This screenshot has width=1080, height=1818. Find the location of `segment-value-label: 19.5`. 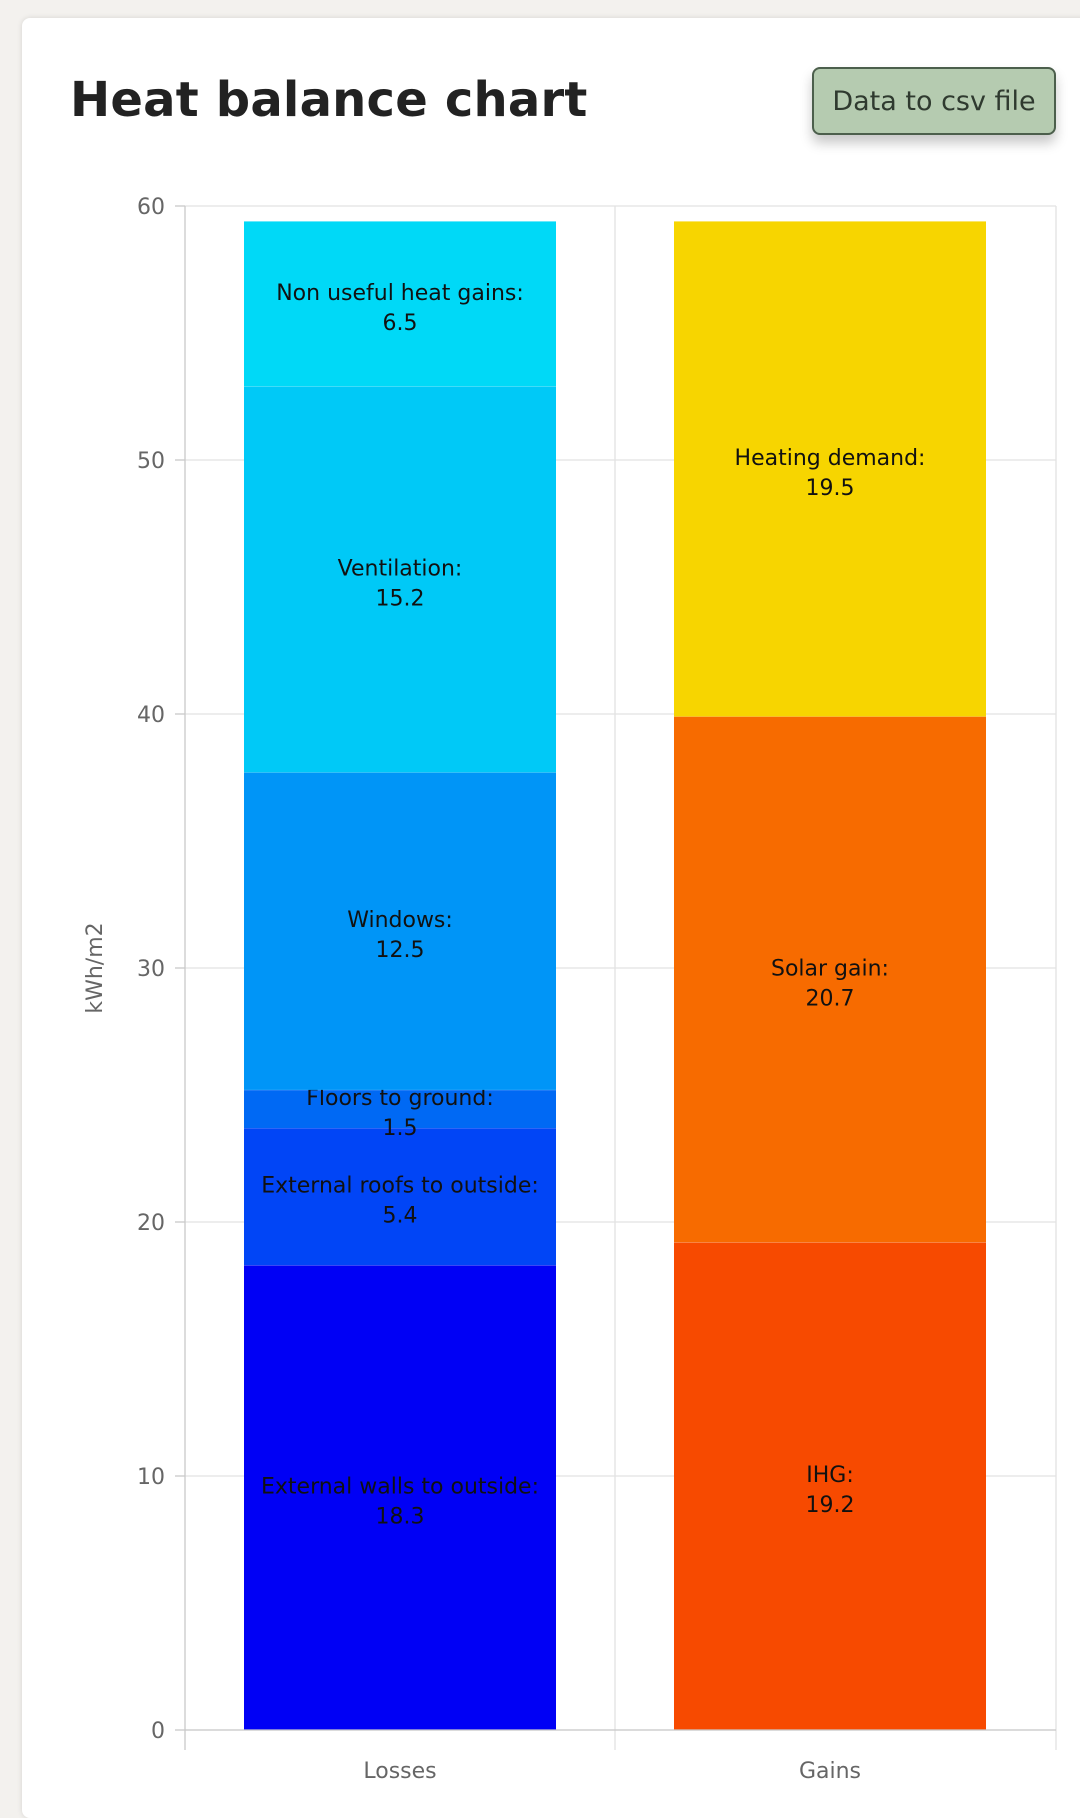

segment-value-label: 19.5 is located at coordinates (830, 488).